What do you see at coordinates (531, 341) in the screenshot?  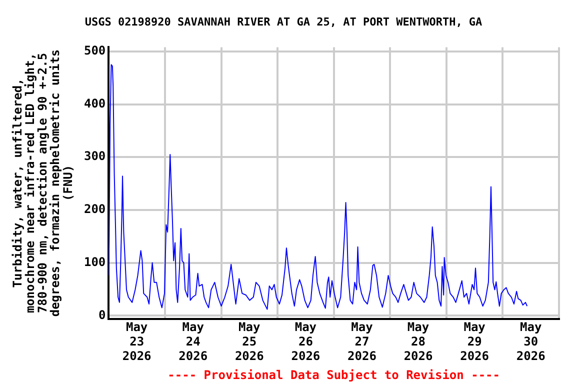 I see `x-tick-label: May 30 2026` at bounding box center [531, 341].